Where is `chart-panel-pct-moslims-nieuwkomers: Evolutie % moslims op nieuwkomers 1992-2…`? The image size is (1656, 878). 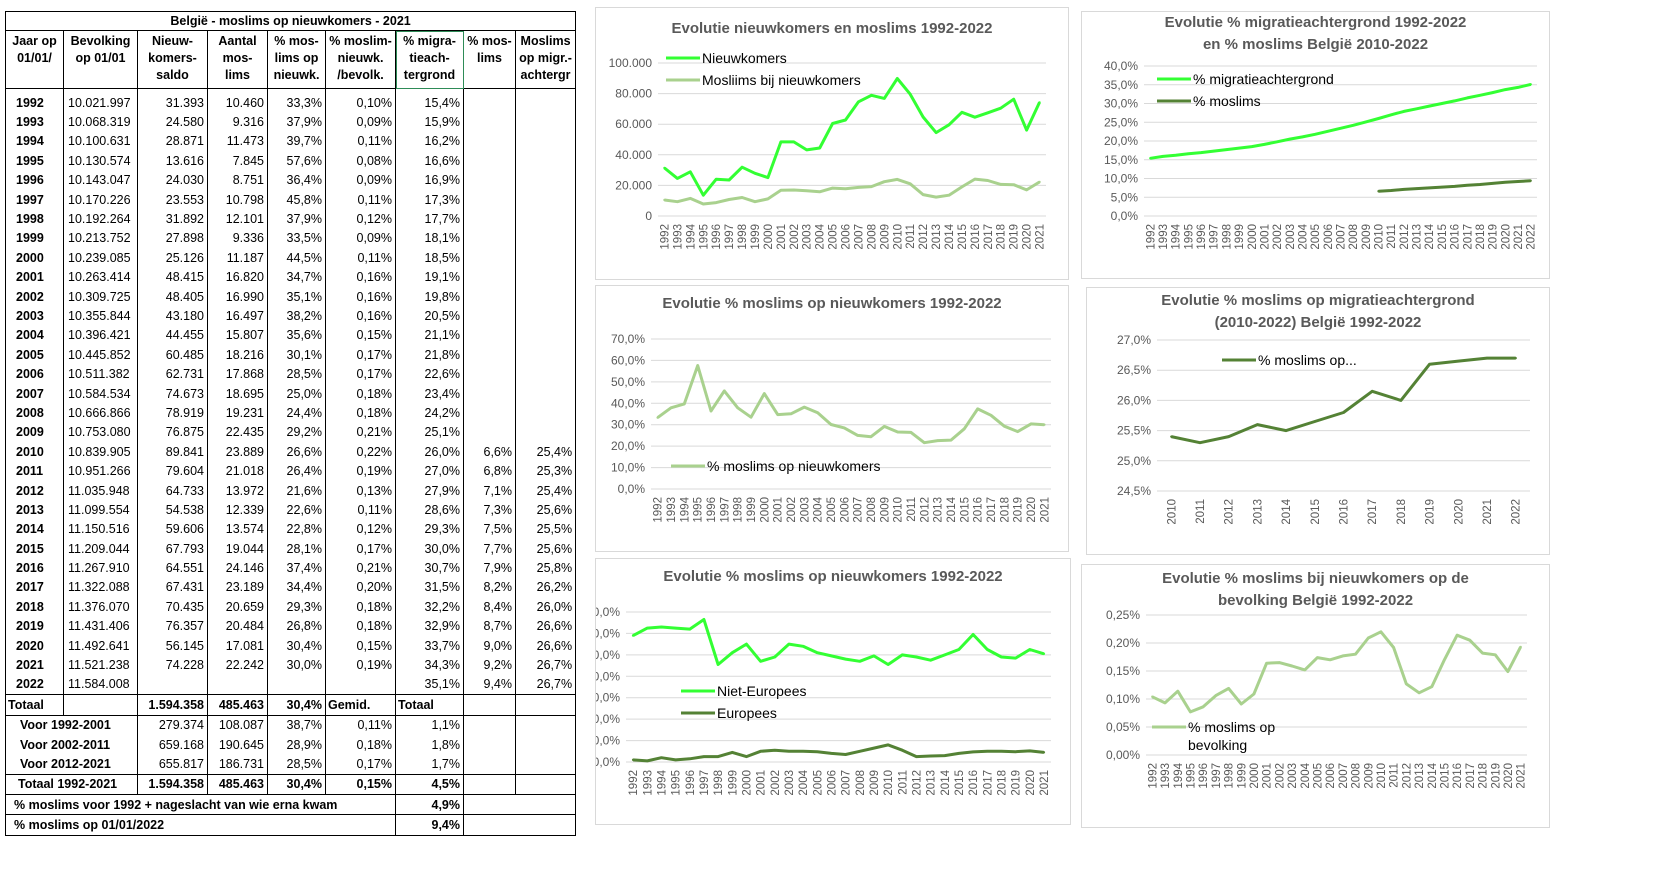 chart-panel-pct-moslims-nieuwkomers: Evolutie % moslims op nieuwkomers 1992-2… is located at coordinates (832, 418).